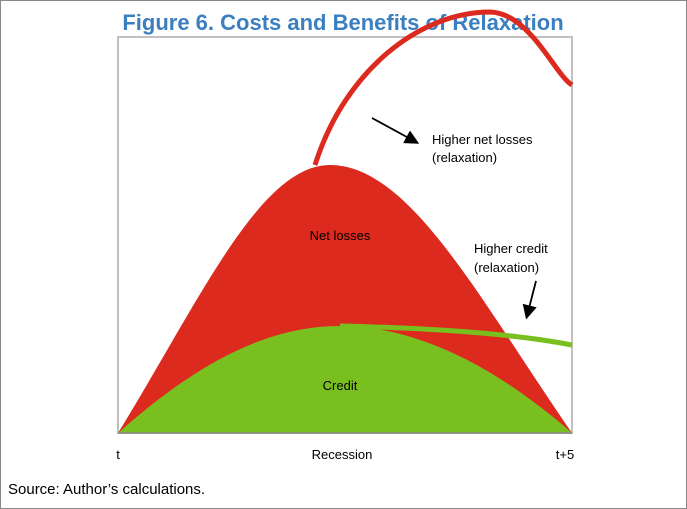 The height and width of the screenshot is (509, 687). What do you see at coordinates (482, 139) in the screenshot?
I see `annotation: Higher net losses` at bounding box center [482, 139].